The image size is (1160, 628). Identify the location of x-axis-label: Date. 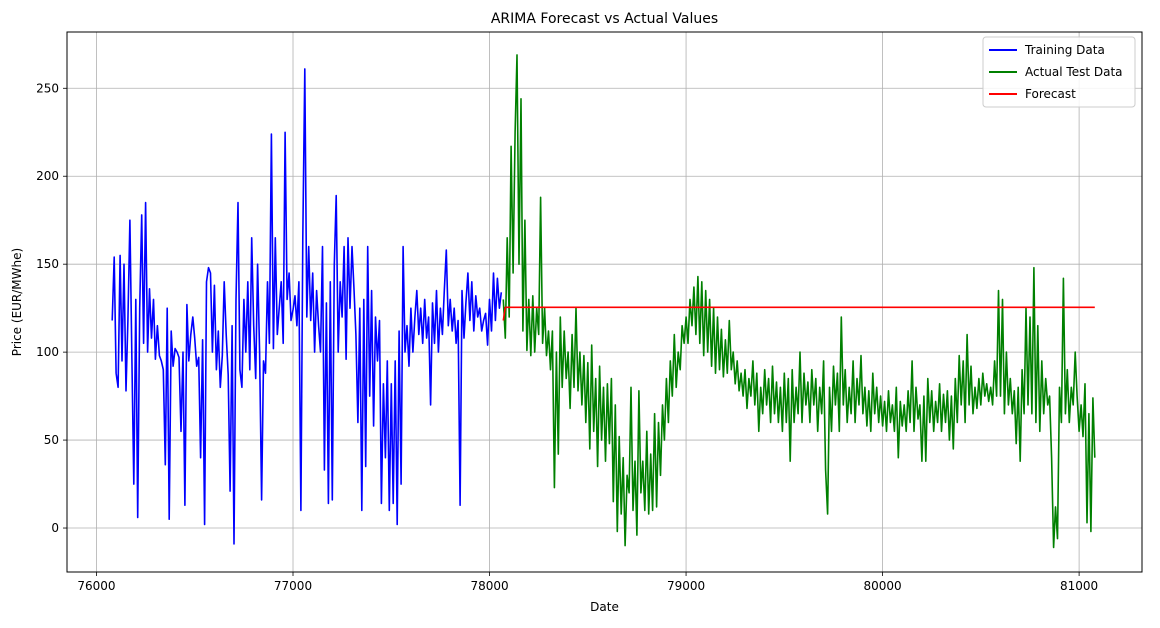
(604, 607).